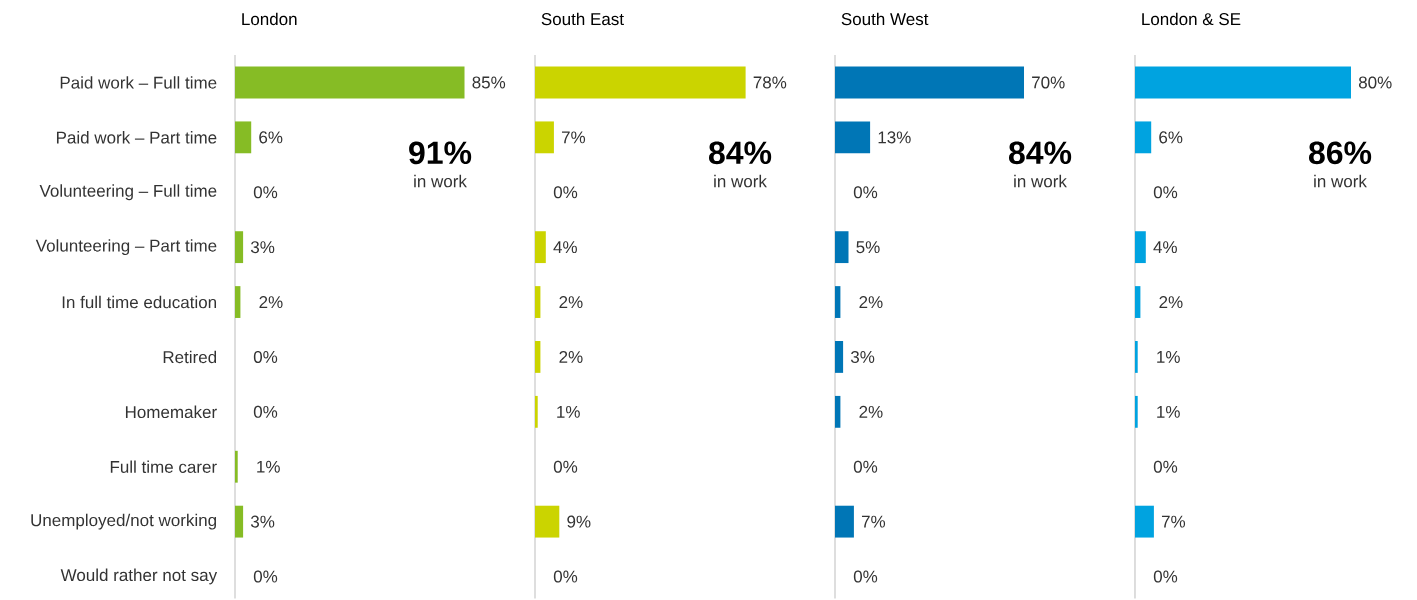 This screenshot has width=1417, height=600. What do you see at coordinates (489, 82) in the screenshot?
I see `data-label: 85%` at bounding box center [489, 82].